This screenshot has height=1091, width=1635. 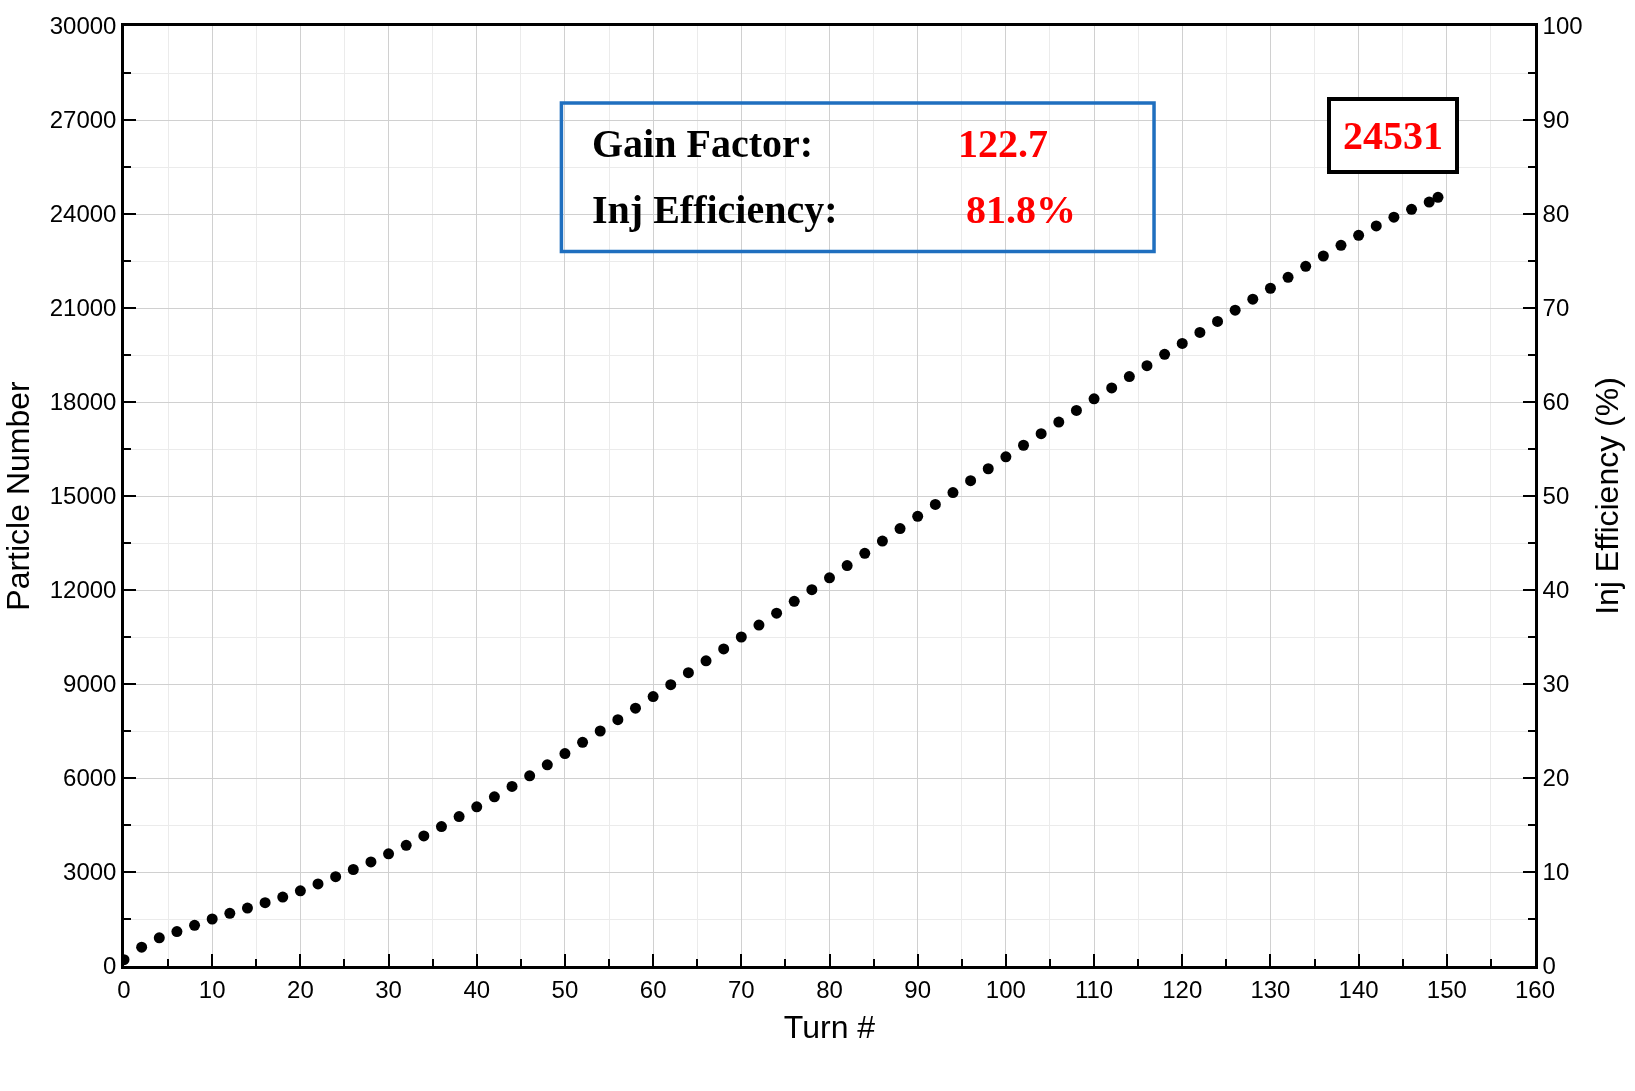 What do you see at coordinates (18, 495) in the screenshot?
I see `y-axis-title: Particle Number` at bounding box center [18, 495].